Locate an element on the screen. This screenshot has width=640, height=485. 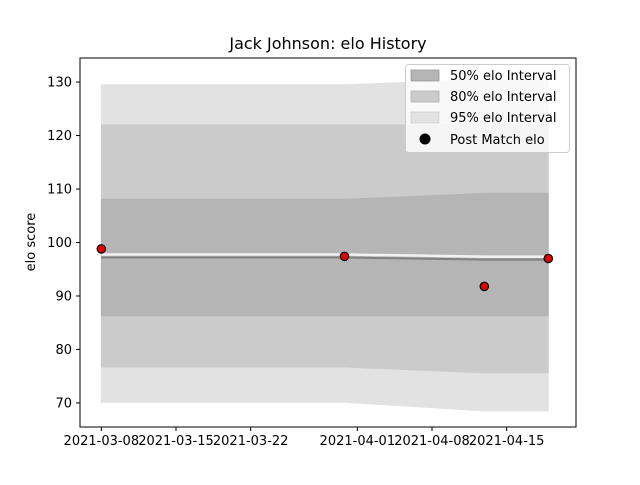
legend-label-50: 50% elo Interval is located at coordinates (503, 76).